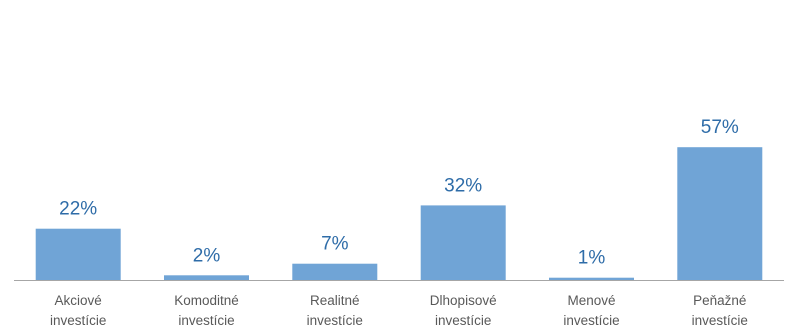 This screenshot has height=332, width=787. Describe the element at coordinates (207, 255) in the screenshot. I see `value-label-2: 2%` at that location.